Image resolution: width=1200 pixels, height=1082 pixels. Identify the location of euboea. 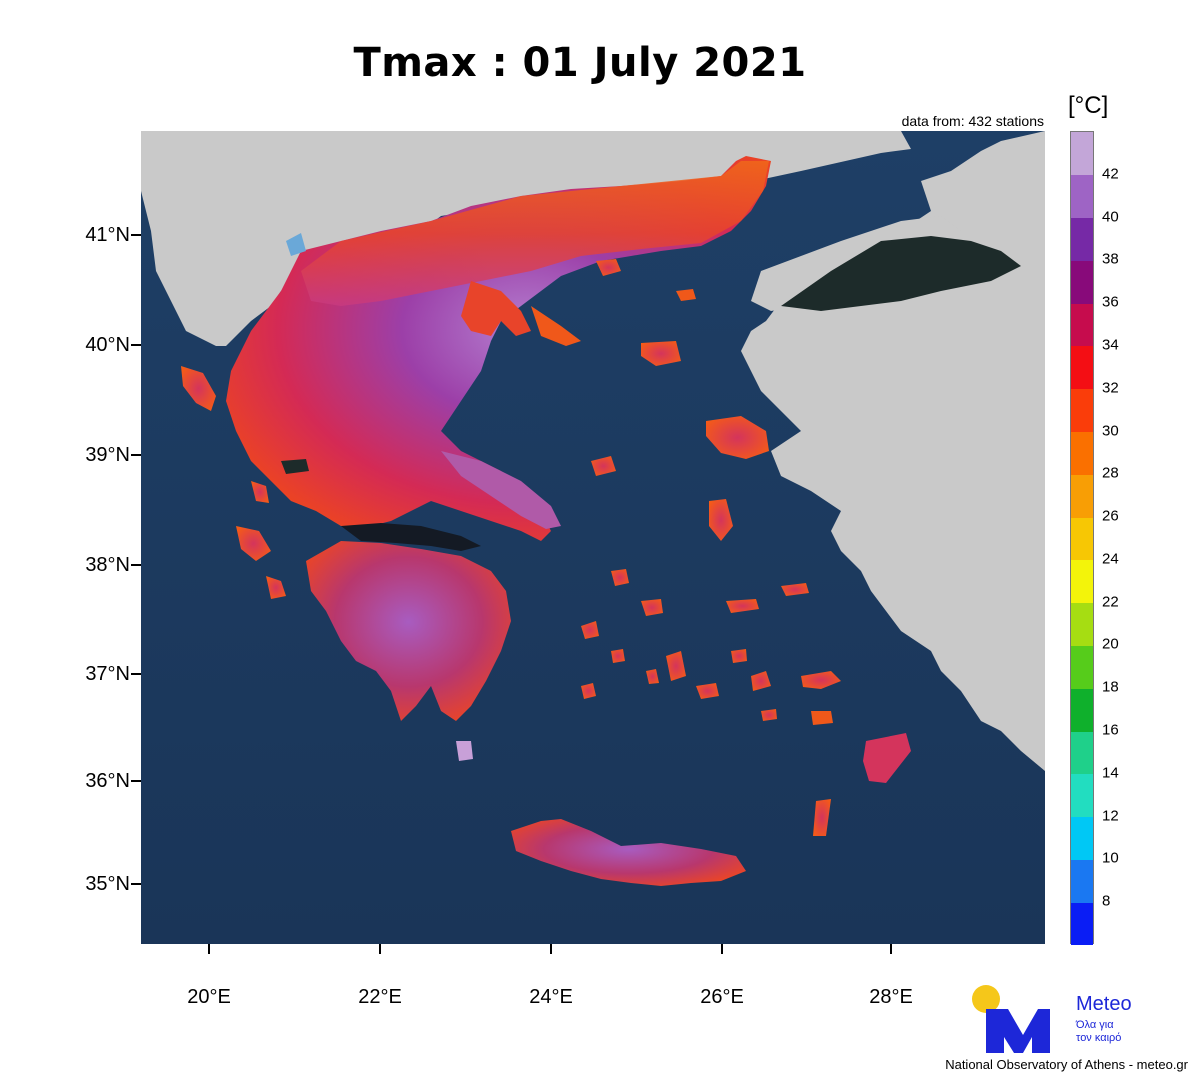
(501, 490).